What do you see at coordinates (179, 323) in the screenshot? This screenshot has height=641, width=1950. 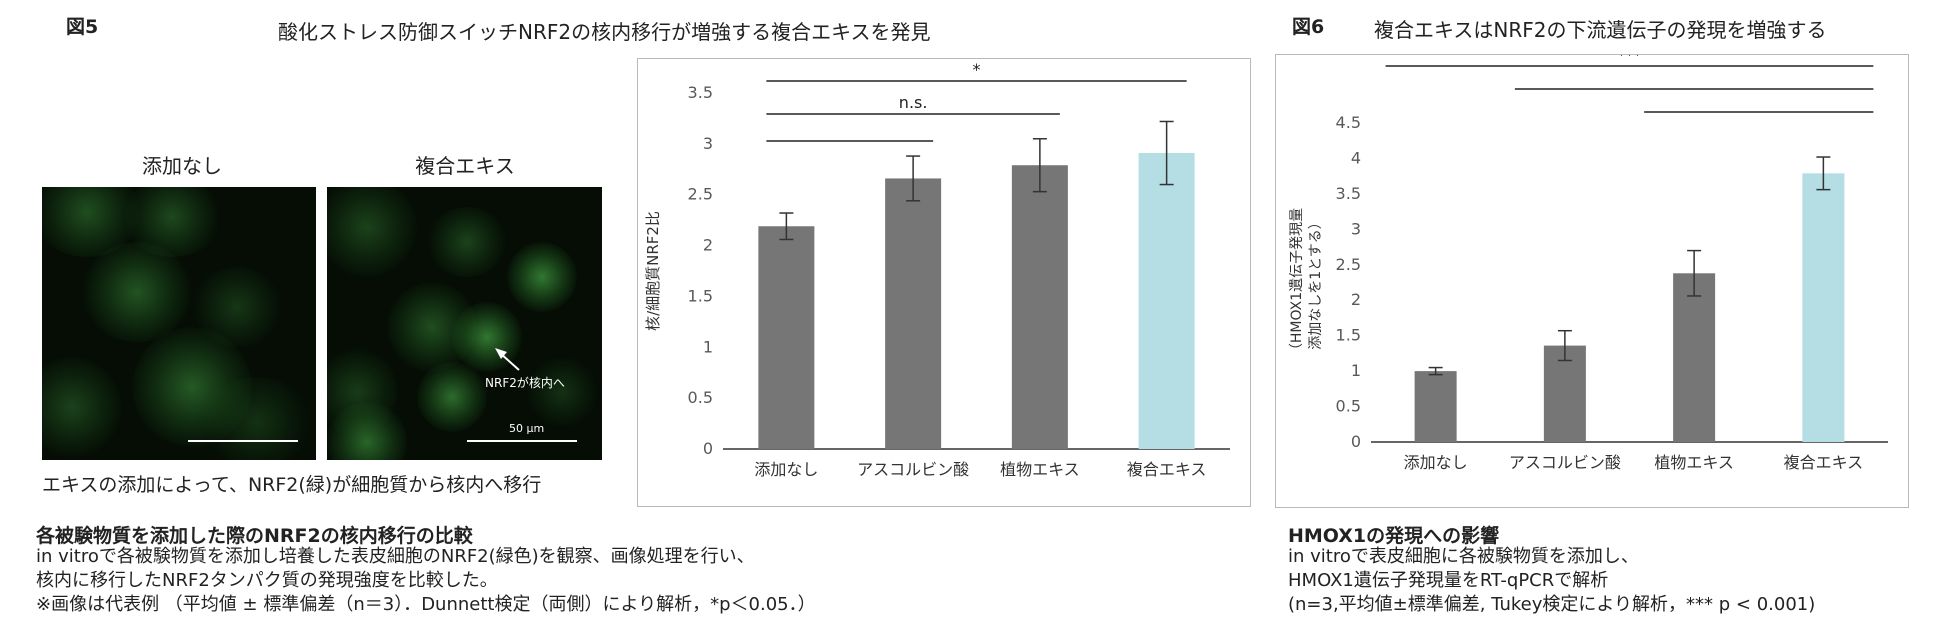 I see `micrograph-control` at bounding box center [179, 323].